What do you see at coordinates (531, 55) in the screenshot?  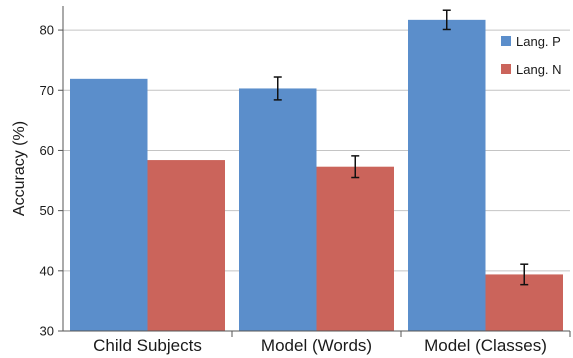 I see `legend: Lang. P Lang. N` at bounding box center [531, 55].